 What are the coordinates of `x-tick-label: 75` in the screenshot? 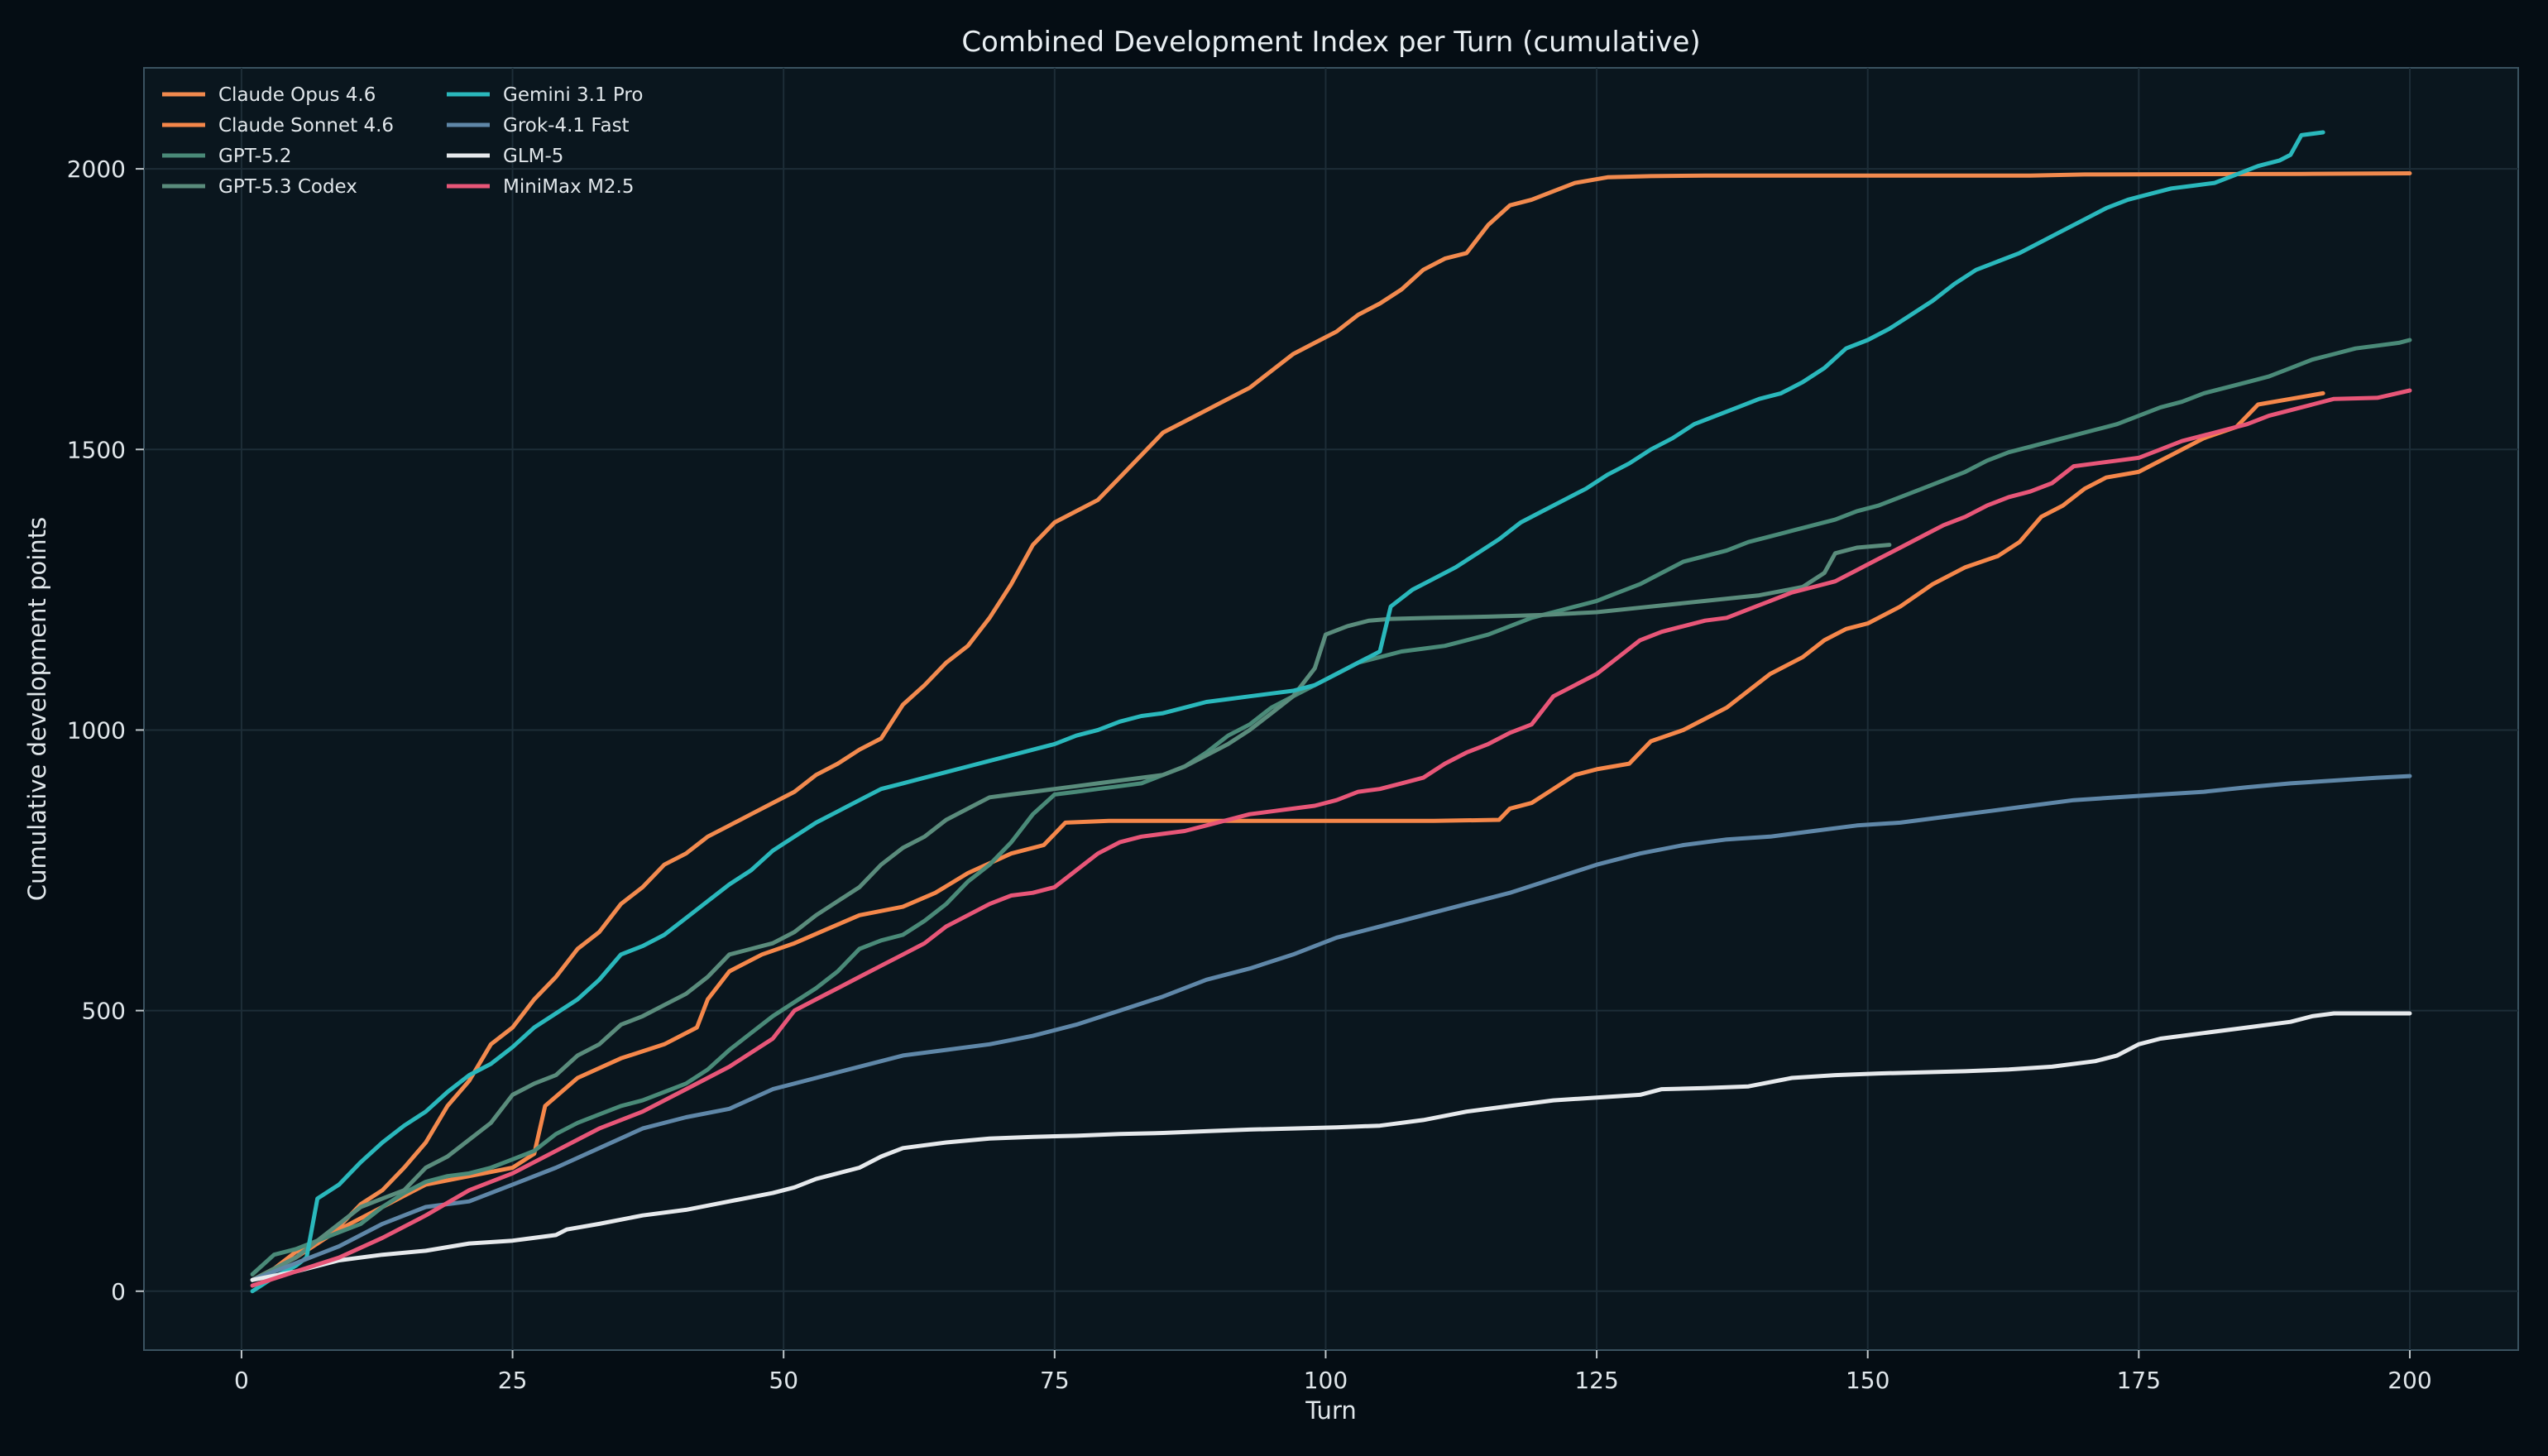 It's located at (1055, 1380).